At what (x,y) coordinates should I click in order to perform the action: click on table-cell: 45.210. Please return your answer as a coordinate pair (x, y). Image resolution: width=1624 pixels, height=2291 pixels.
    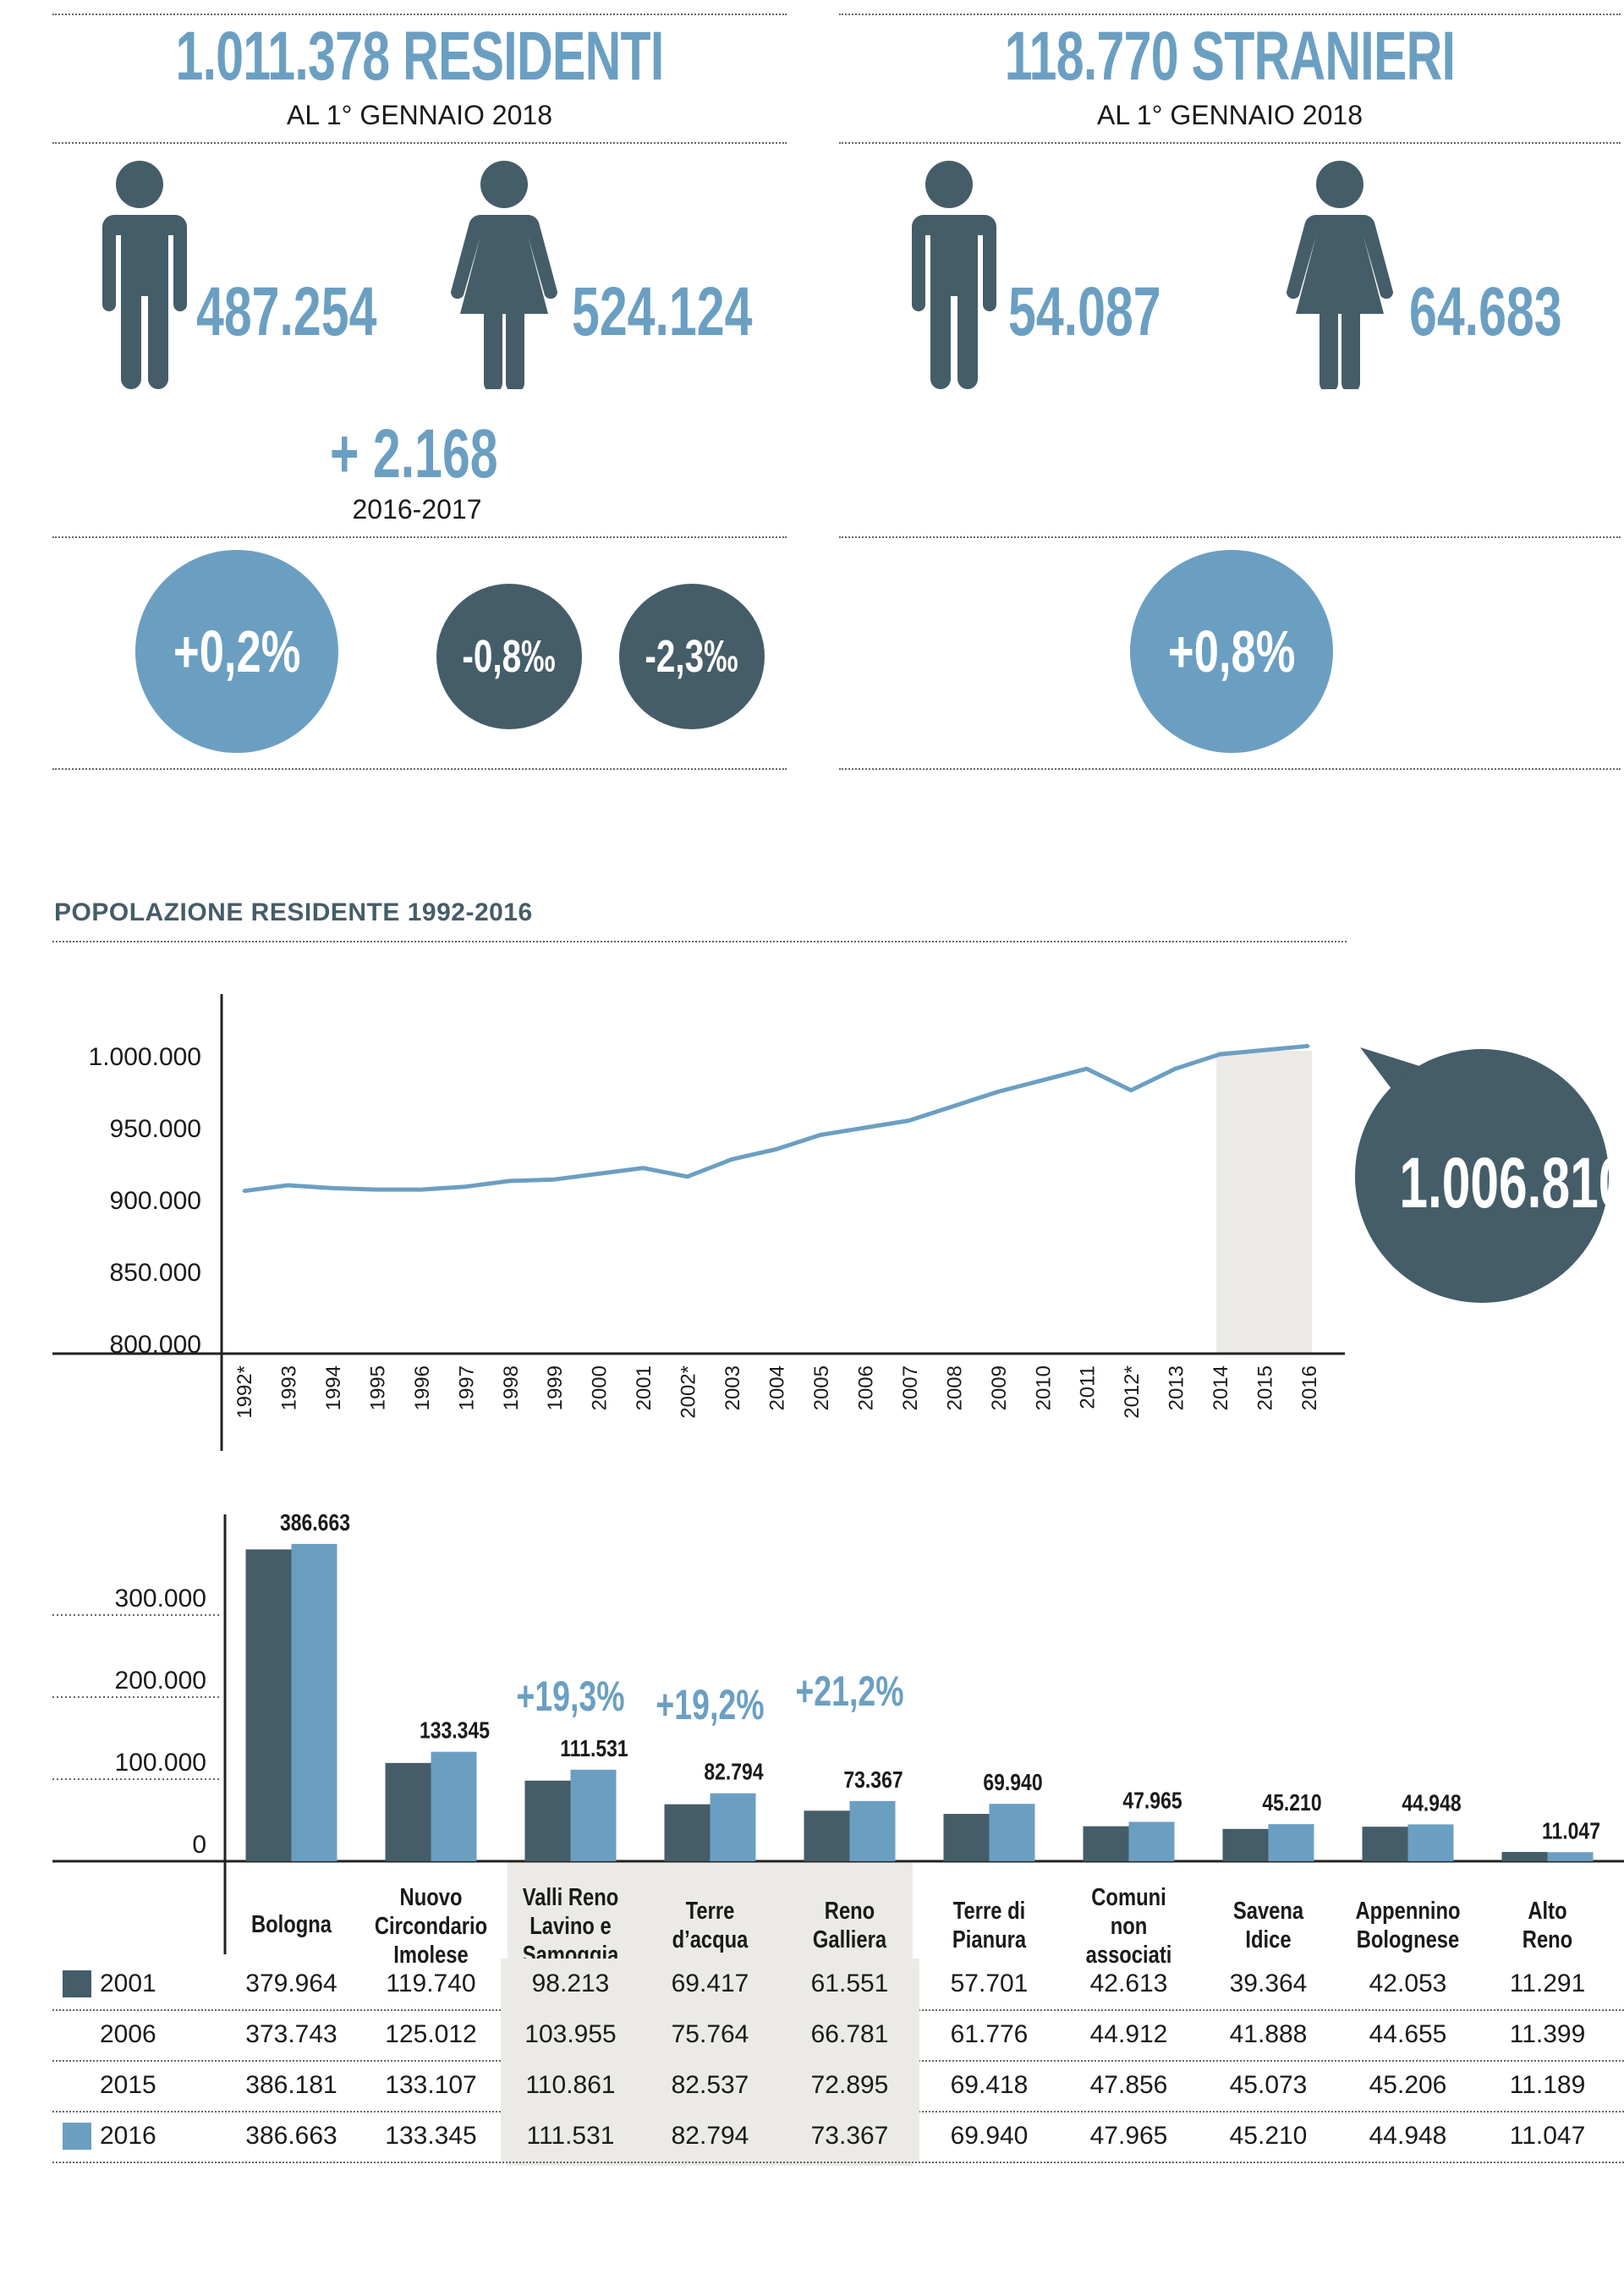
    Looking at the image, I should click on (1269, 2136).